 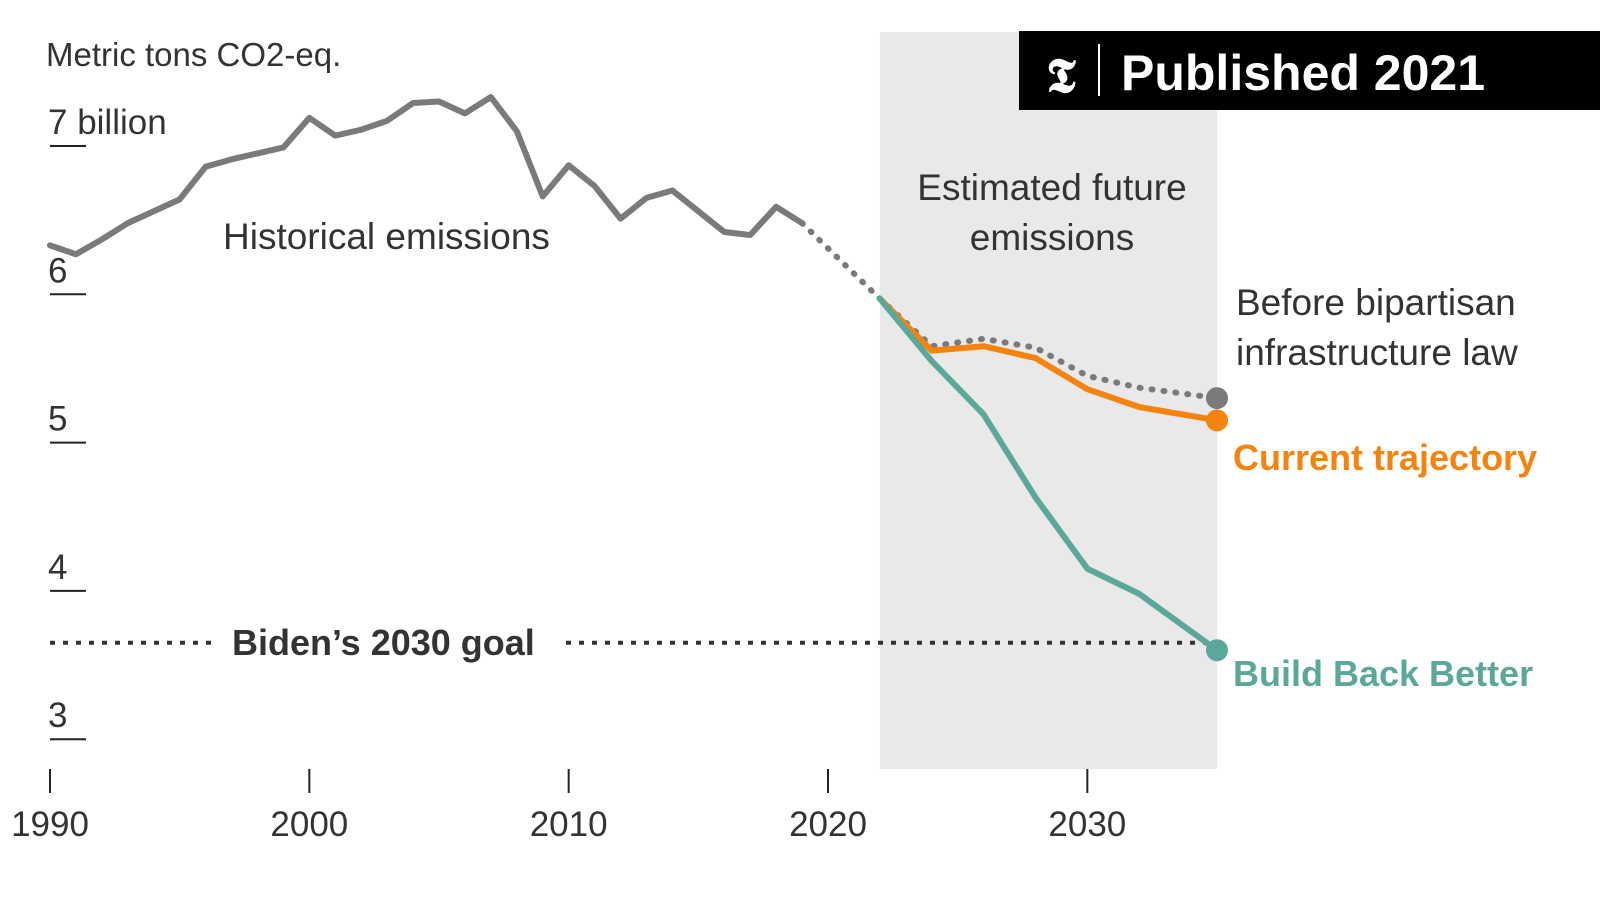 What do you see at coordinates (1377, 352) in the screenshot?
I see `before-infrastructure-label-line2: infrastructure law` at bounding box center [1377, 352].